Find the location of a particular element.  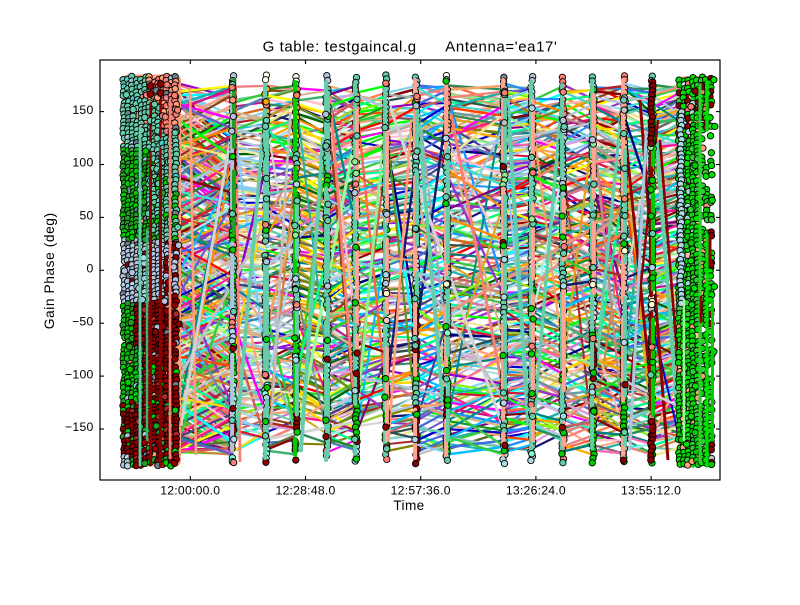

svg-text: −50 is located at coordinates (82, 321).